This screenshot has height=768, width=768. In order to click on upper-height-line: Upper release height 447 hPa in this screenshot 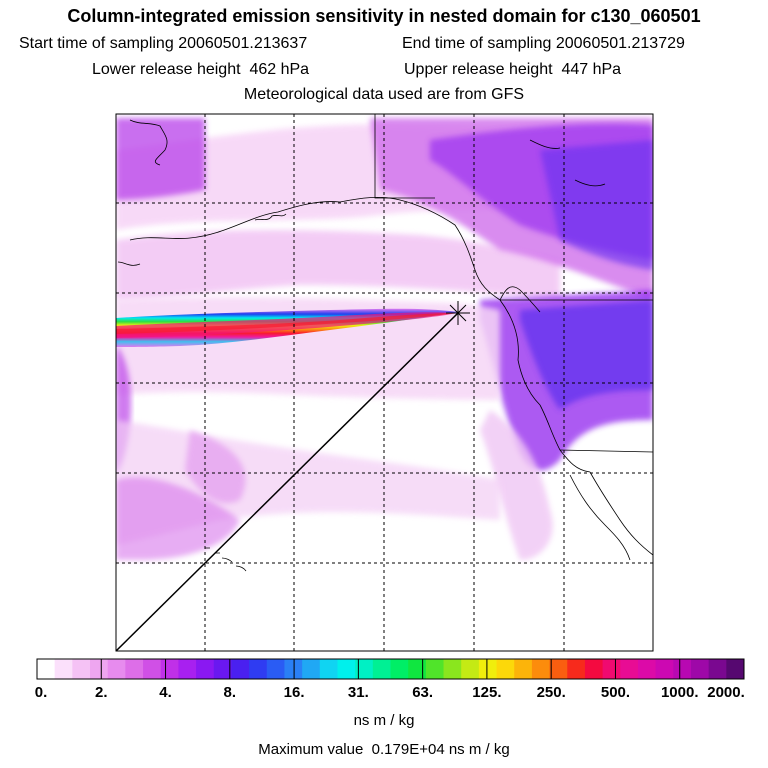, I will do `click(512, 70)`.